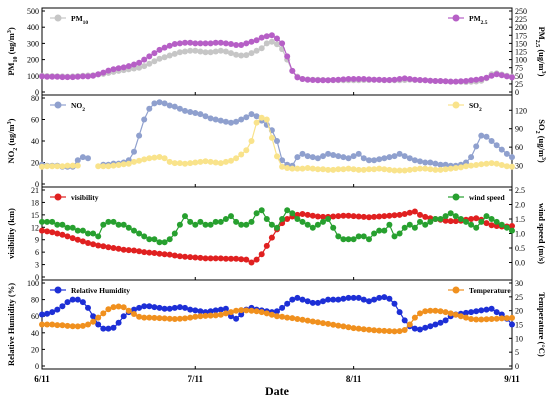 This screenshot has width=550, height=400. I want to click on series-wind-speed, so click(277, 226).